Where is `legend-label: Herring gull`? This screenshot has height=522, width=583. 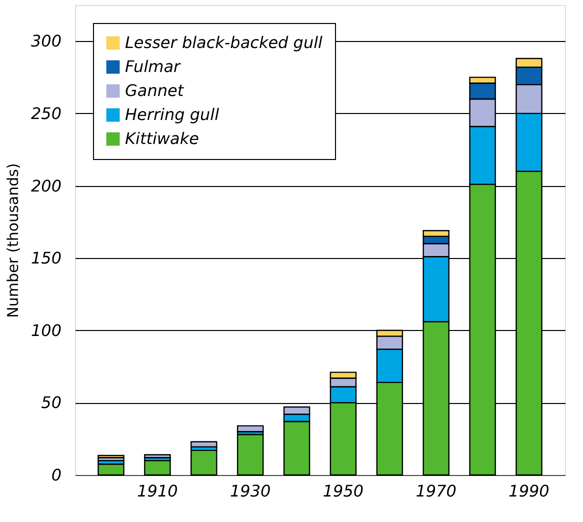 legend-label: Herring gull is located at coordinates (172, 114).